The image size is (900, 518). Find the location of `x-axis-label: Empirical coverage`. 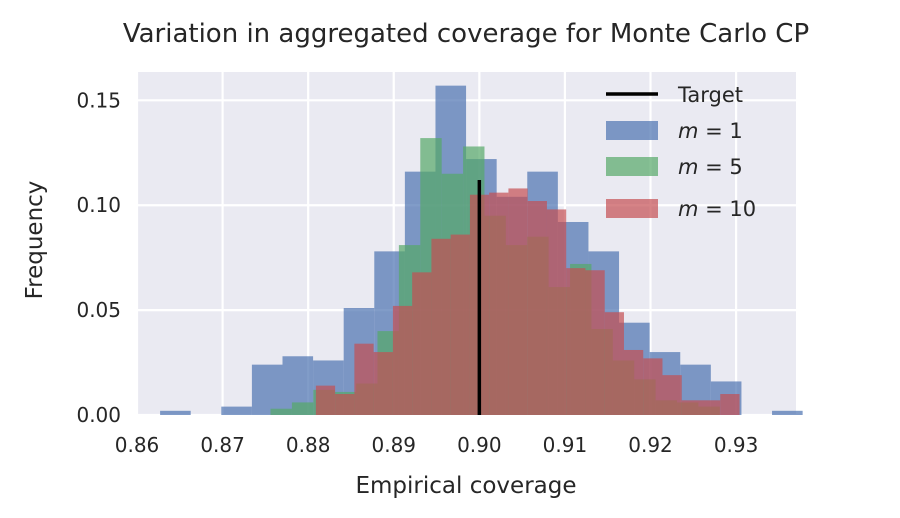

x-axis-label: Empirical coverage is located at coordinates (466, 486).